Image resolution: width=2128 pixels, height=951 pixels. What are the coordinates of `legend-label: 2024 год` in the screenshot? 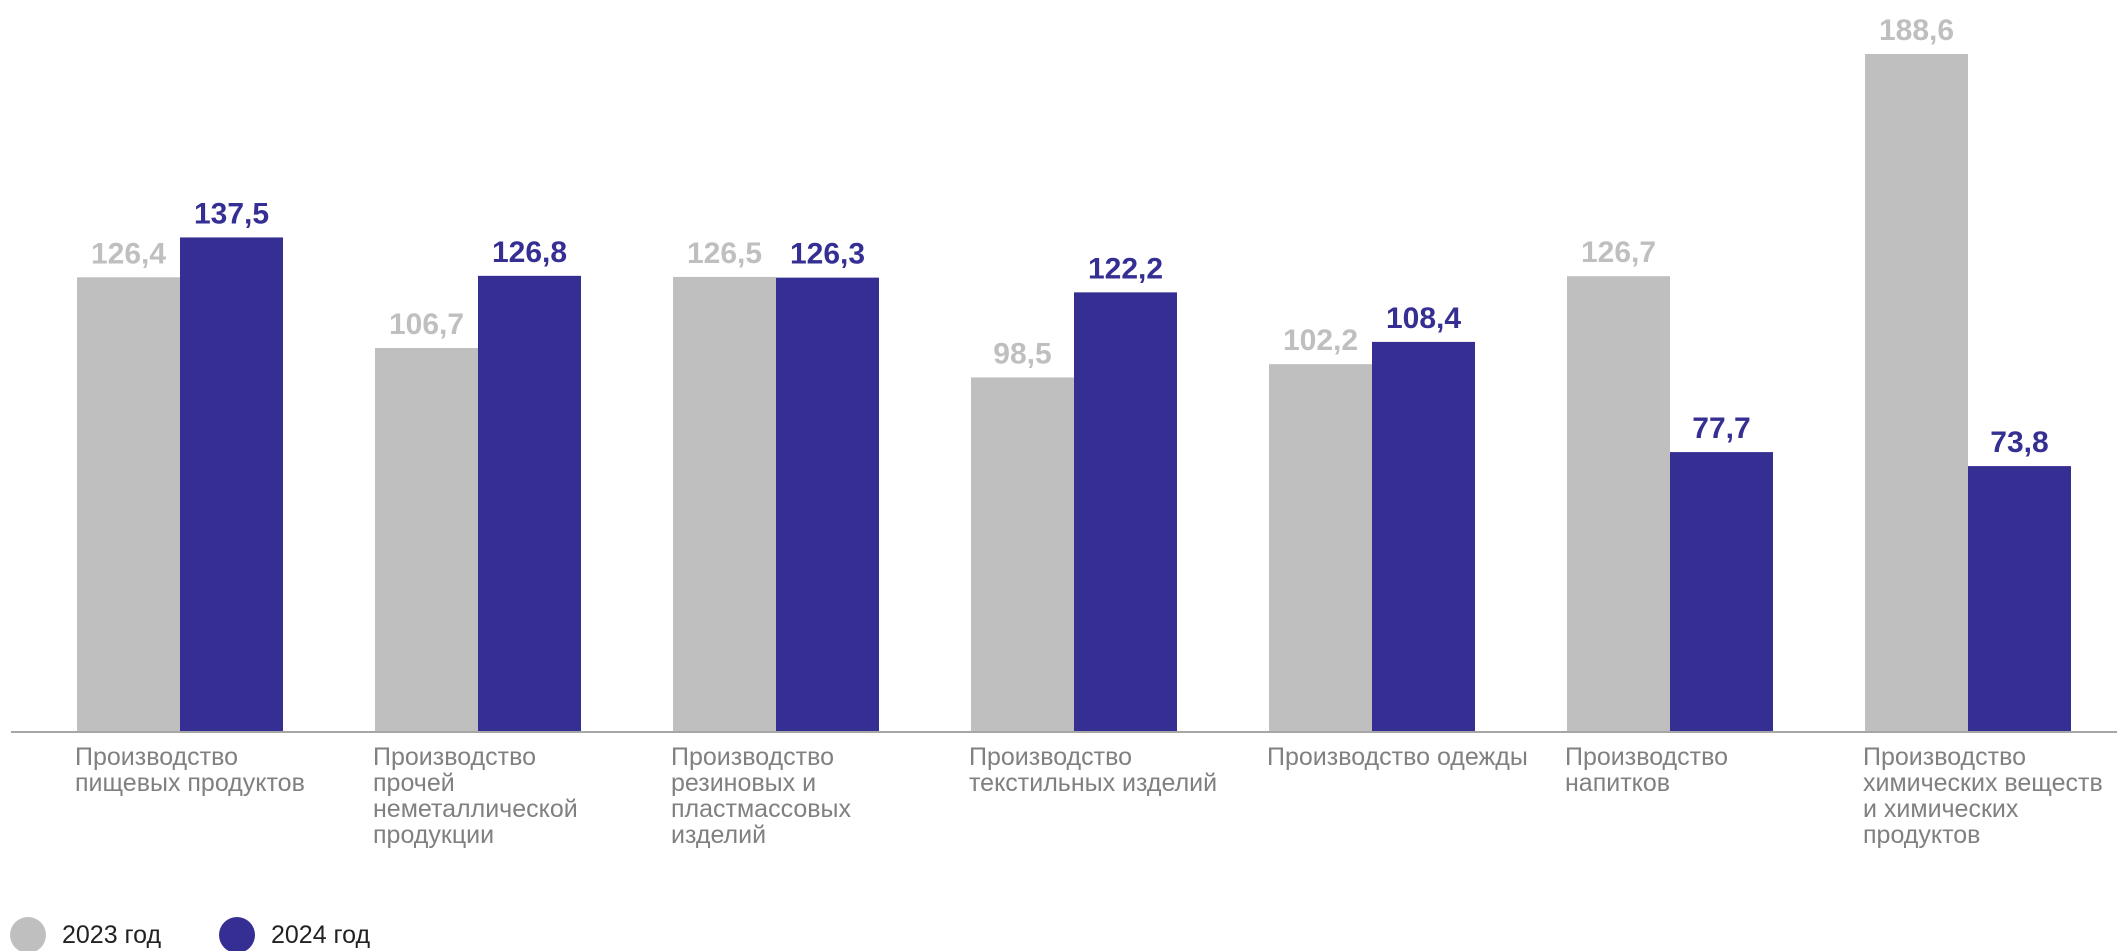 It's located at (321, 935).